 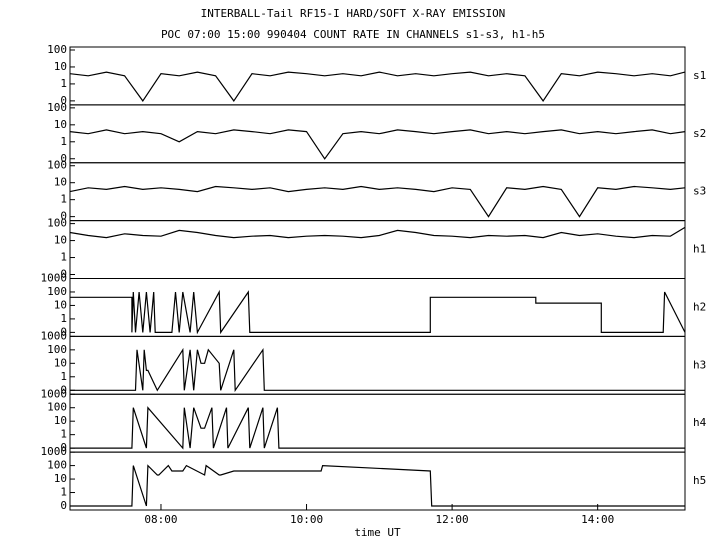 I want to click on panel-label: h5, so click(x=699, y=480).